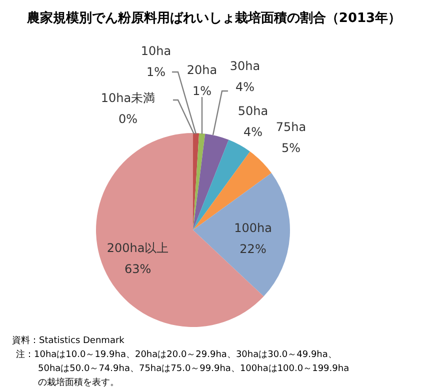 This screenshot has width=428, height=391. Describe the element at coordinates (253, 111) in the screenshot. I see `slice-label: 50ha` at that location.